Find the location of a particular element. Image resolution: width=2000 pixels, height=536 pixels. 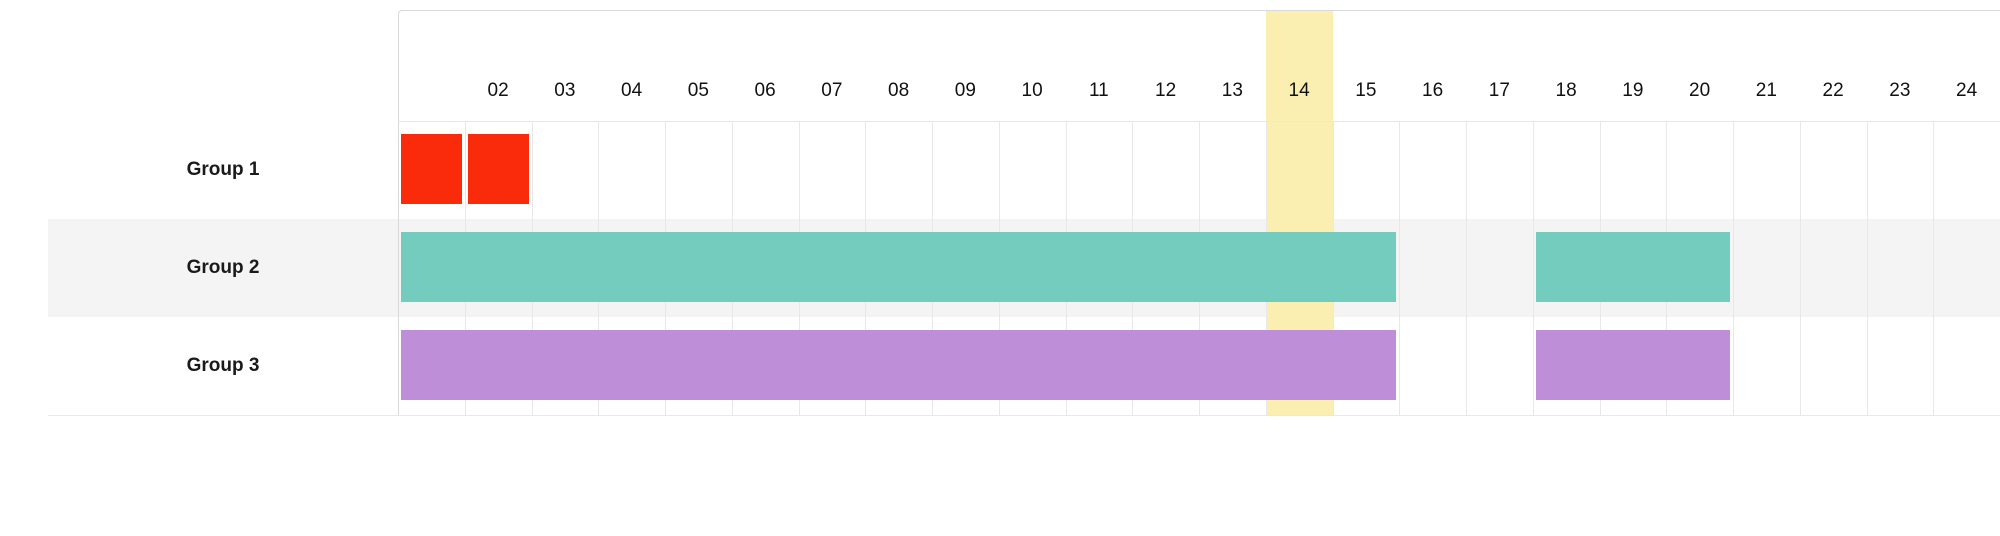

chart-bottom-border is located at coordinates (1024, 415).